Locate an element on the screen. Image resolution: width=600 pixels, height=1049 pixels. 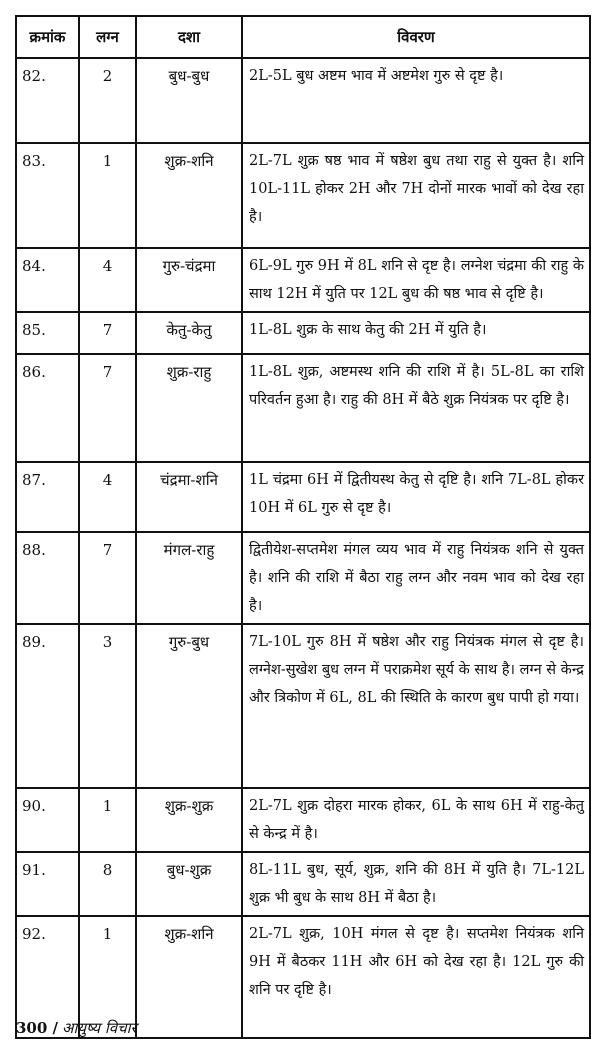
row-serial: 87. is located at coordinates (47, 497).